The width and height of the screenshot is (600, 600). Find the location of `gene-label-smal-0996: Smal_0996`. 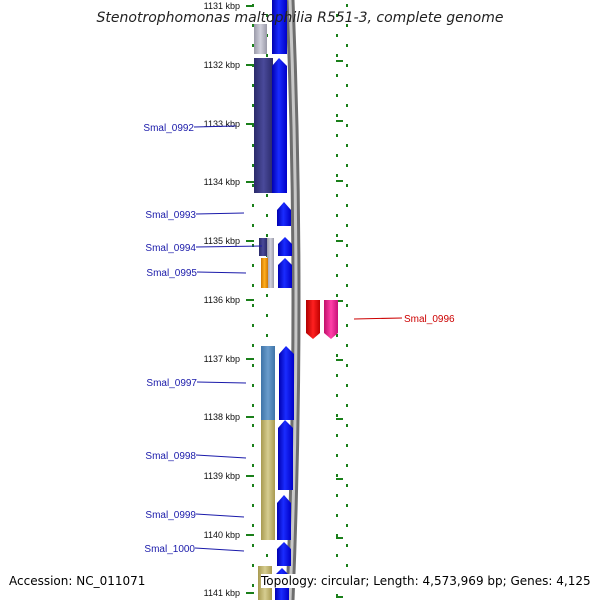

gene-label-smal-0996: Smal_0996 is located at coordinates (429, 319).